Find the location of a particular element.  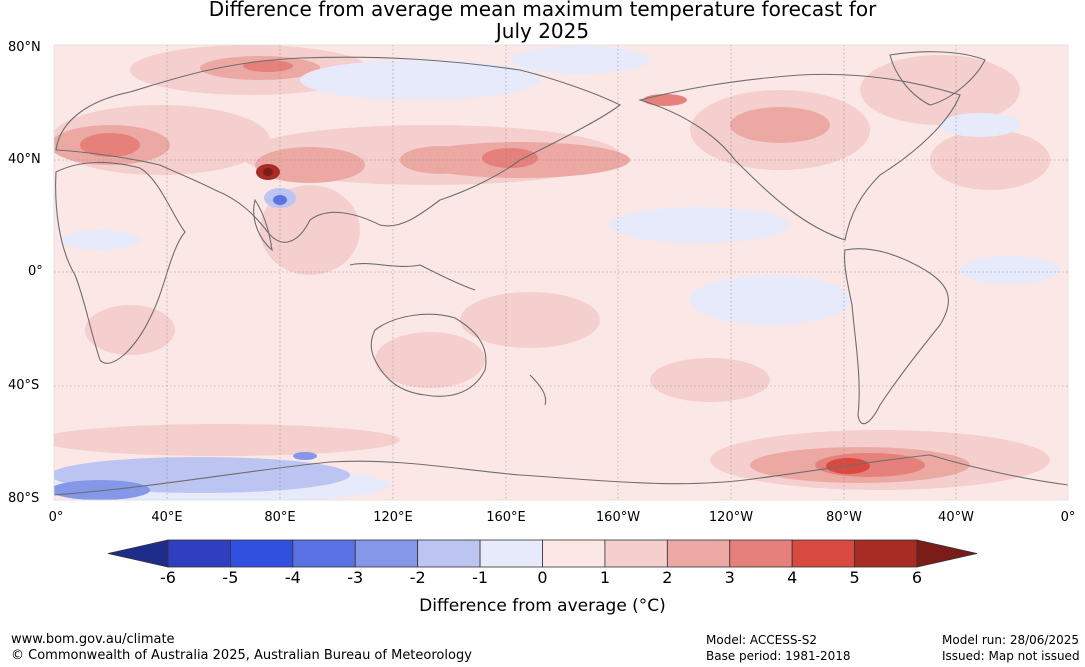

australia-outline is located at coordinates (428, 355).